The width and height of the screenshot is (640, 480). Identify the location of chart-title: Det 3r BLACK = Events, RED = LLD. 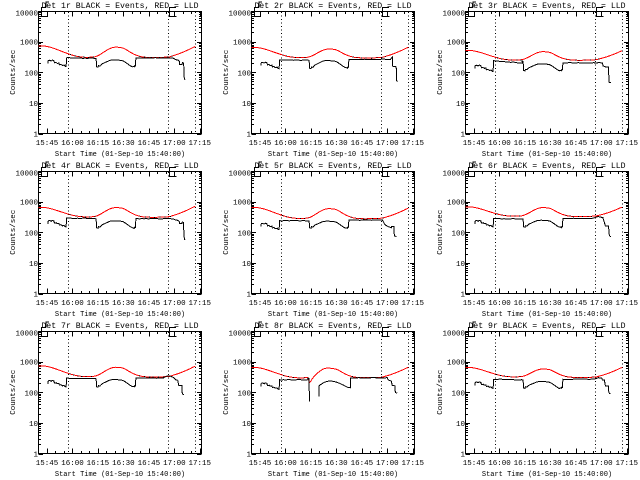
(546, 6).